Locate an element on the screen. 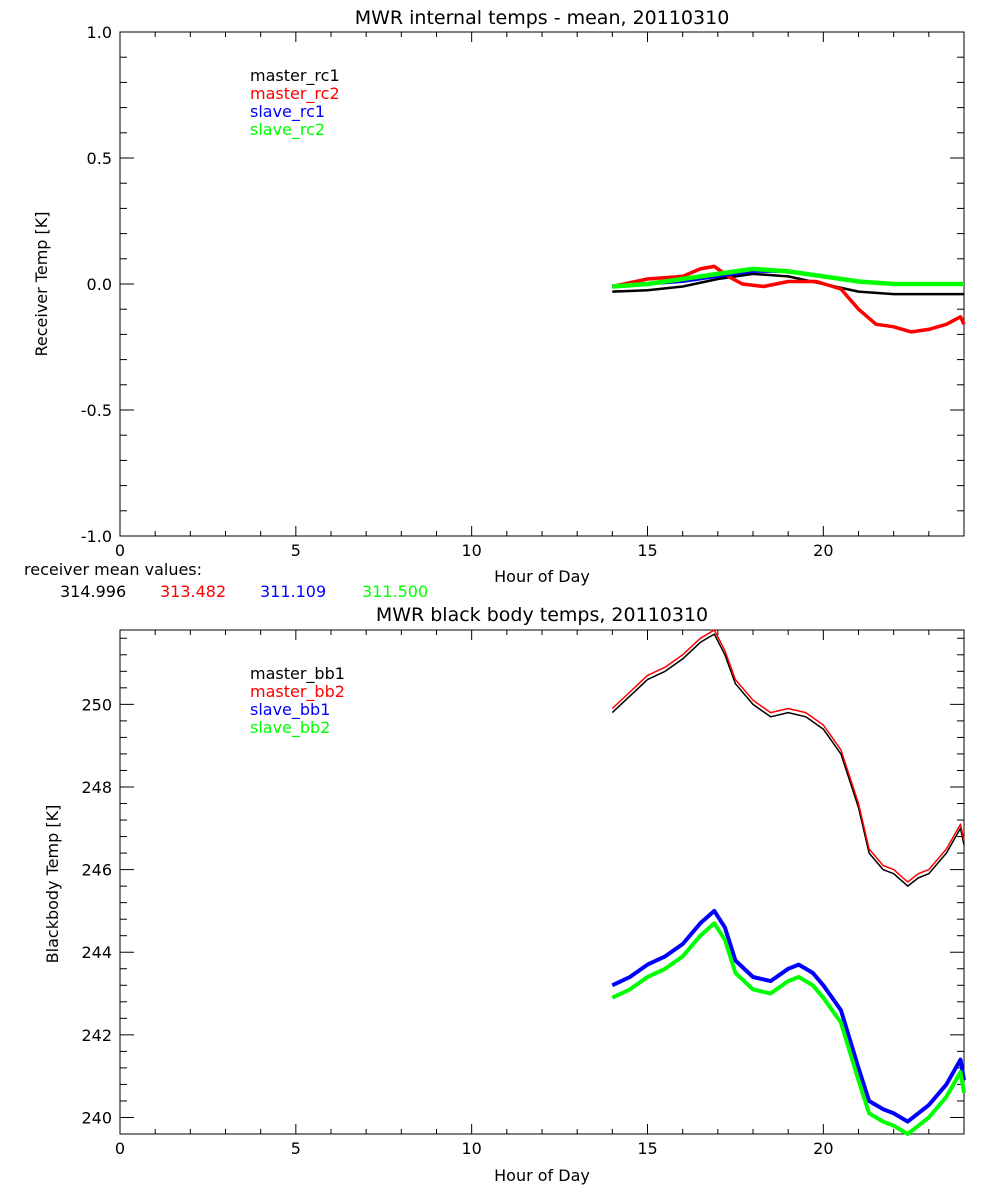 The width and height of the screenshot is (1000, 1200). series-line-master_rc1 is located at coordinates (788, 284).